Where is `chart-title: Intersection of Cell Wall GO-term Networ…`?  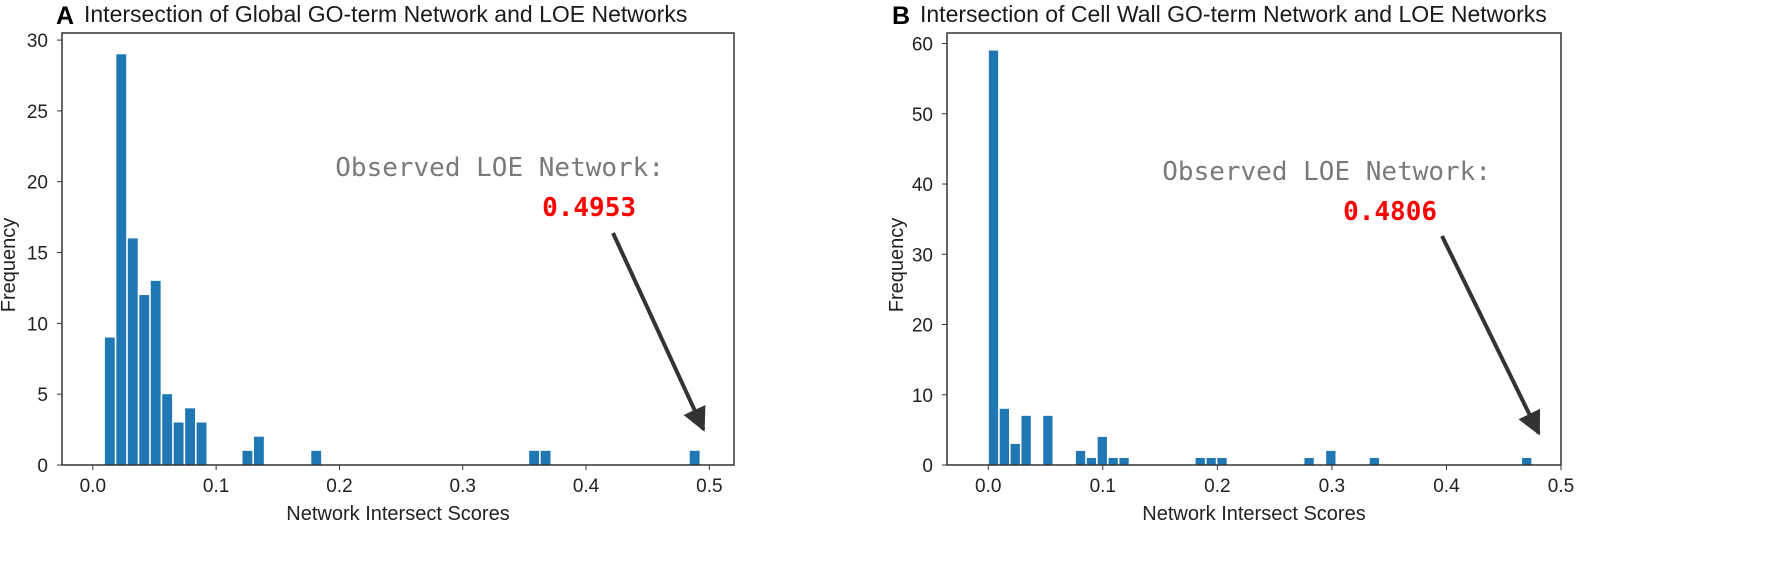
chart-title: Intersection of Cell Wall GO-term Networ… is located at coordinates (1233, 14).